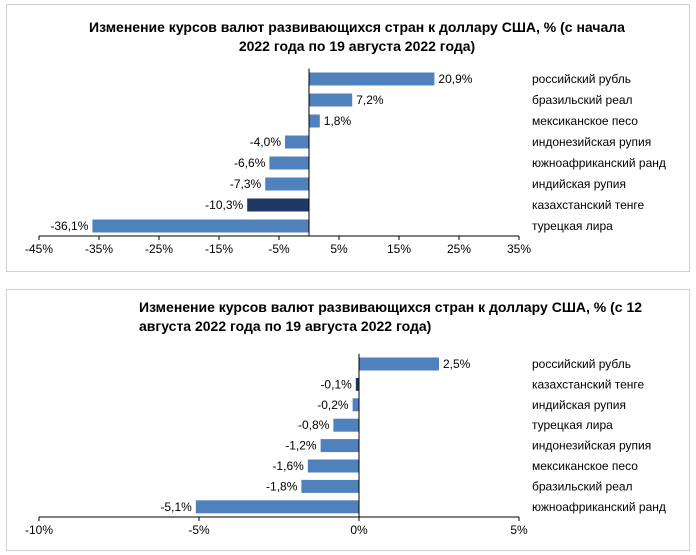 The height and width of the screenshot is (555, 696). What do you see at coordinates (338, 121) in the screenshot?
I see `data-label: 1,8%` at bounding box center [338, 121].